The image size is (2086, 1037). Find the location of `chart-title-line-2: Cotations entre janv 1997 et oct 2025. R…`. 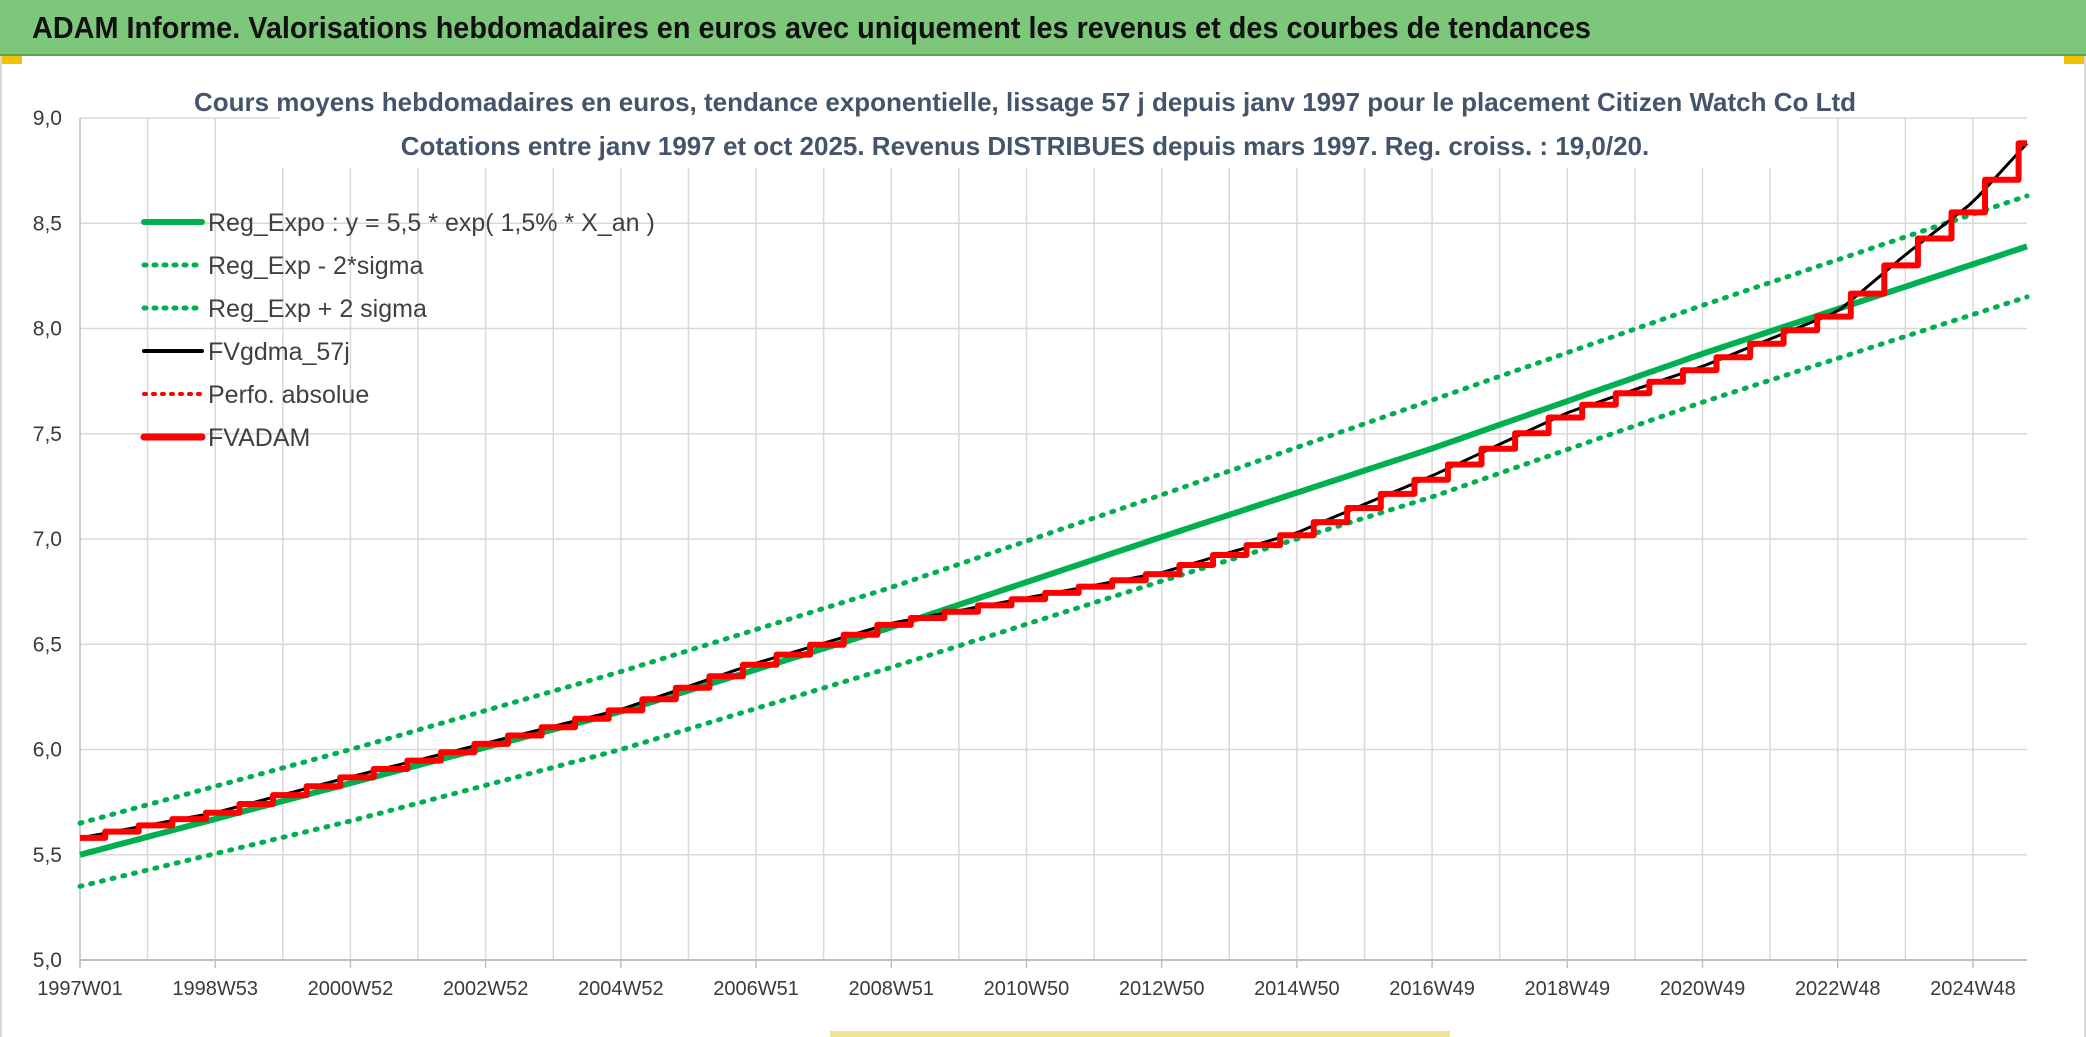

chart-title-line-2: Cotations entre janv 1997 et oct 2025. R… is located at coordinates (1025, 146).